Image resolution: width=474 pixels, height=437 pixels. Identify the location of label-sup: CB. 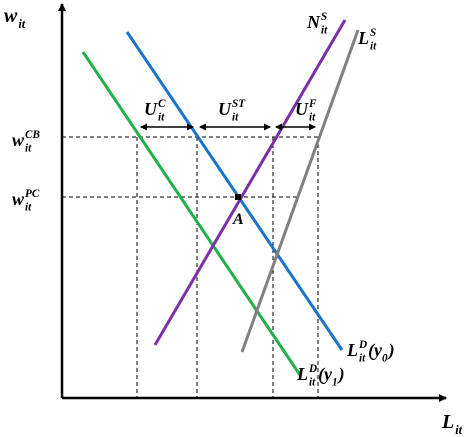
(32, 135).